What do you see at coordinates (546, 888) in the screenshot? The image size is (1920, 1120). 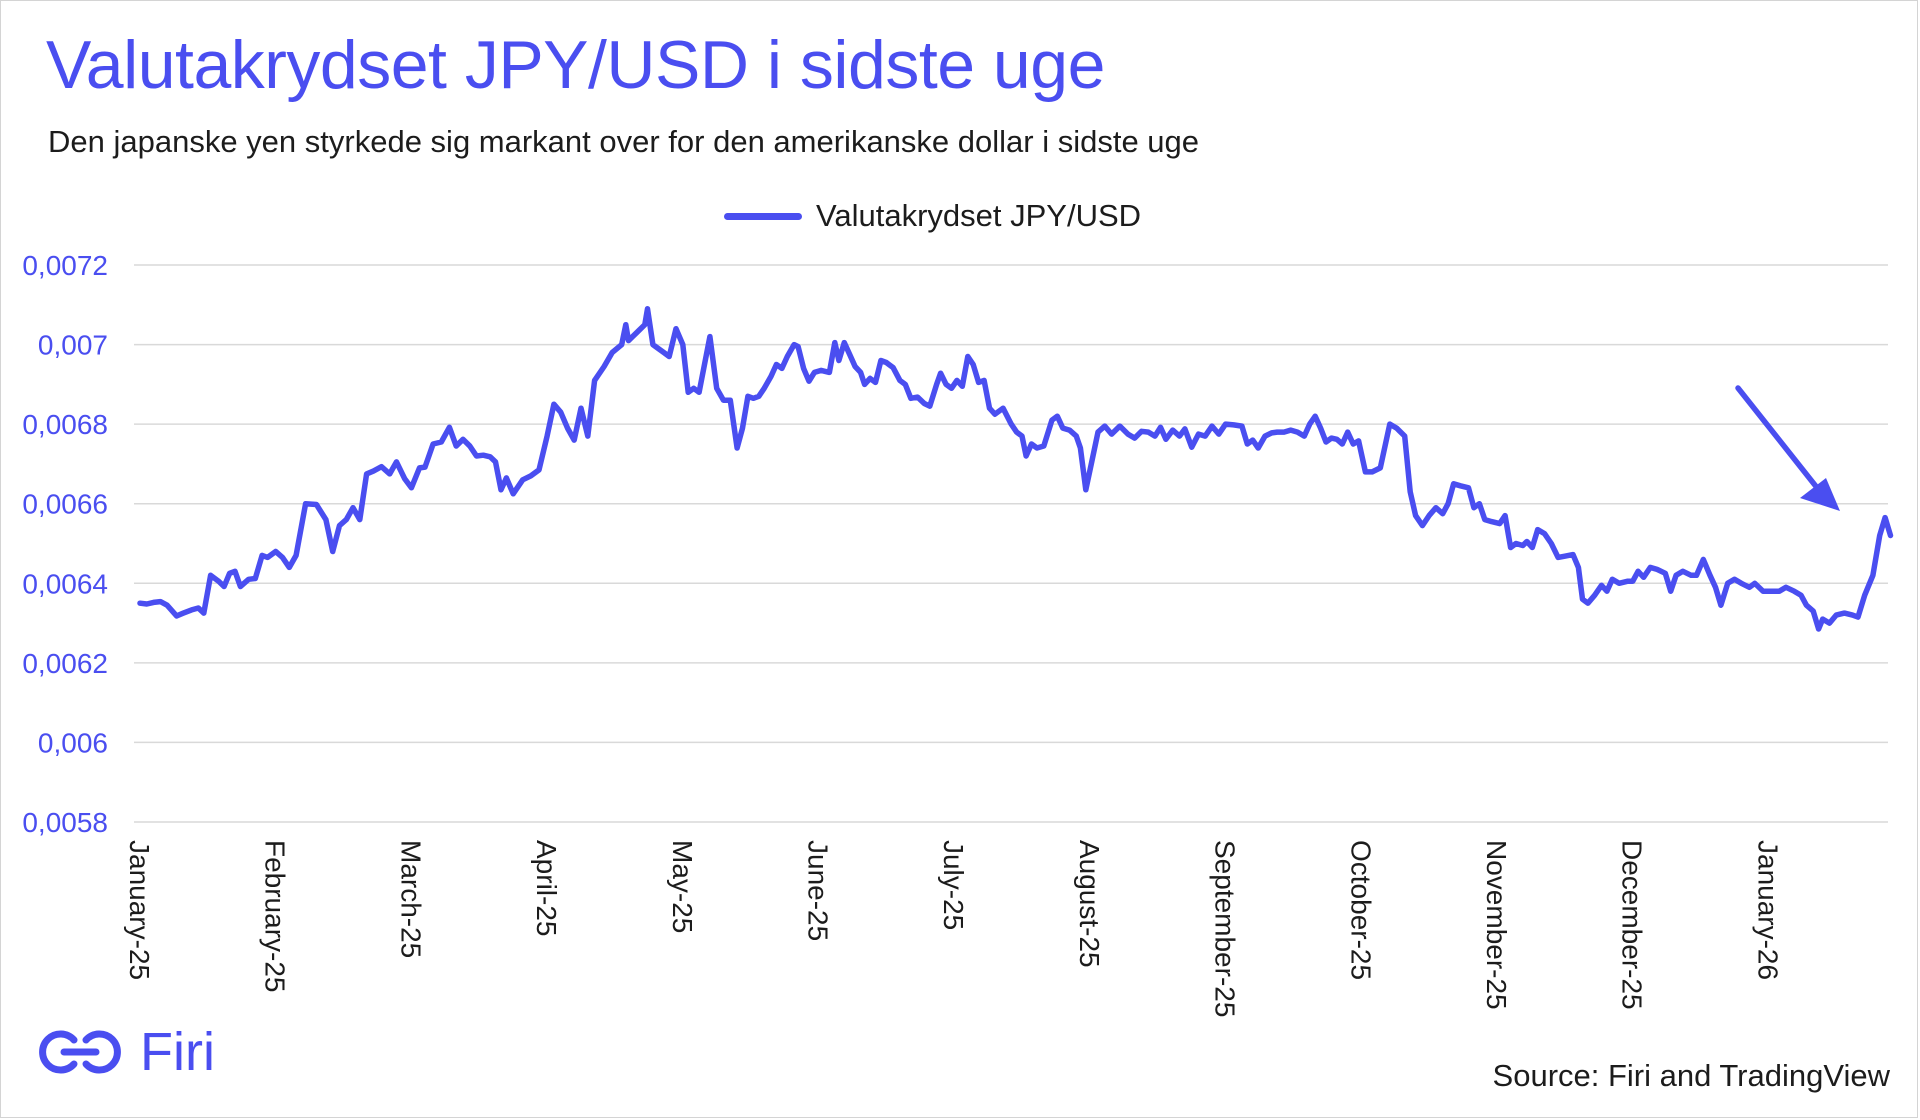 I see `x-tick-label: April-25` at bounding box center [546, 888].